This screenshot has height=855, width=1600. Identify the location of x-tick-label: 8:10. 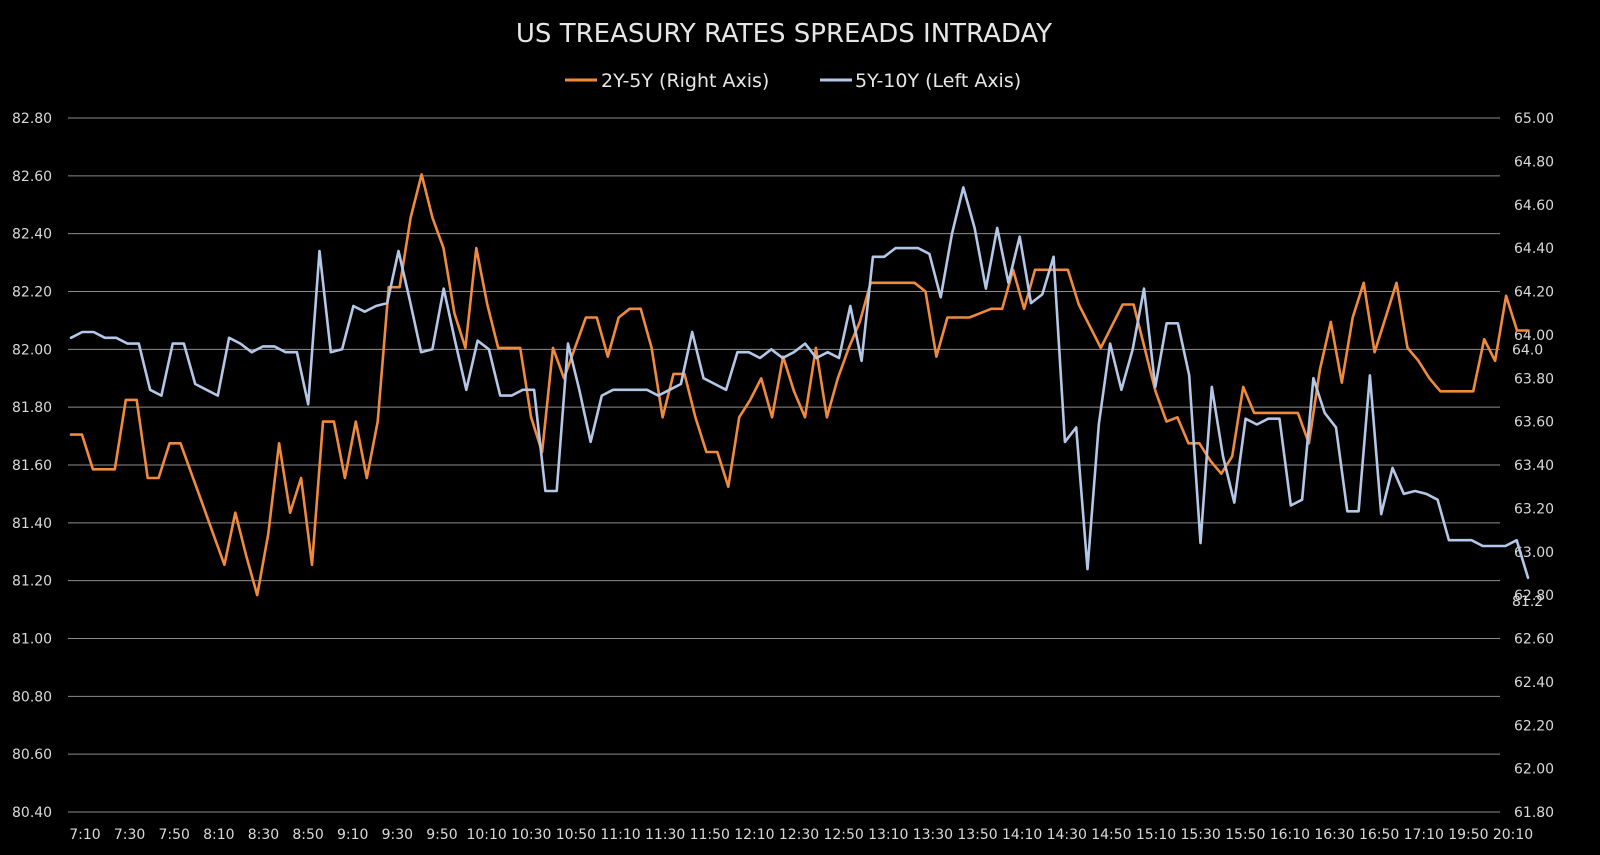
(218, 835).